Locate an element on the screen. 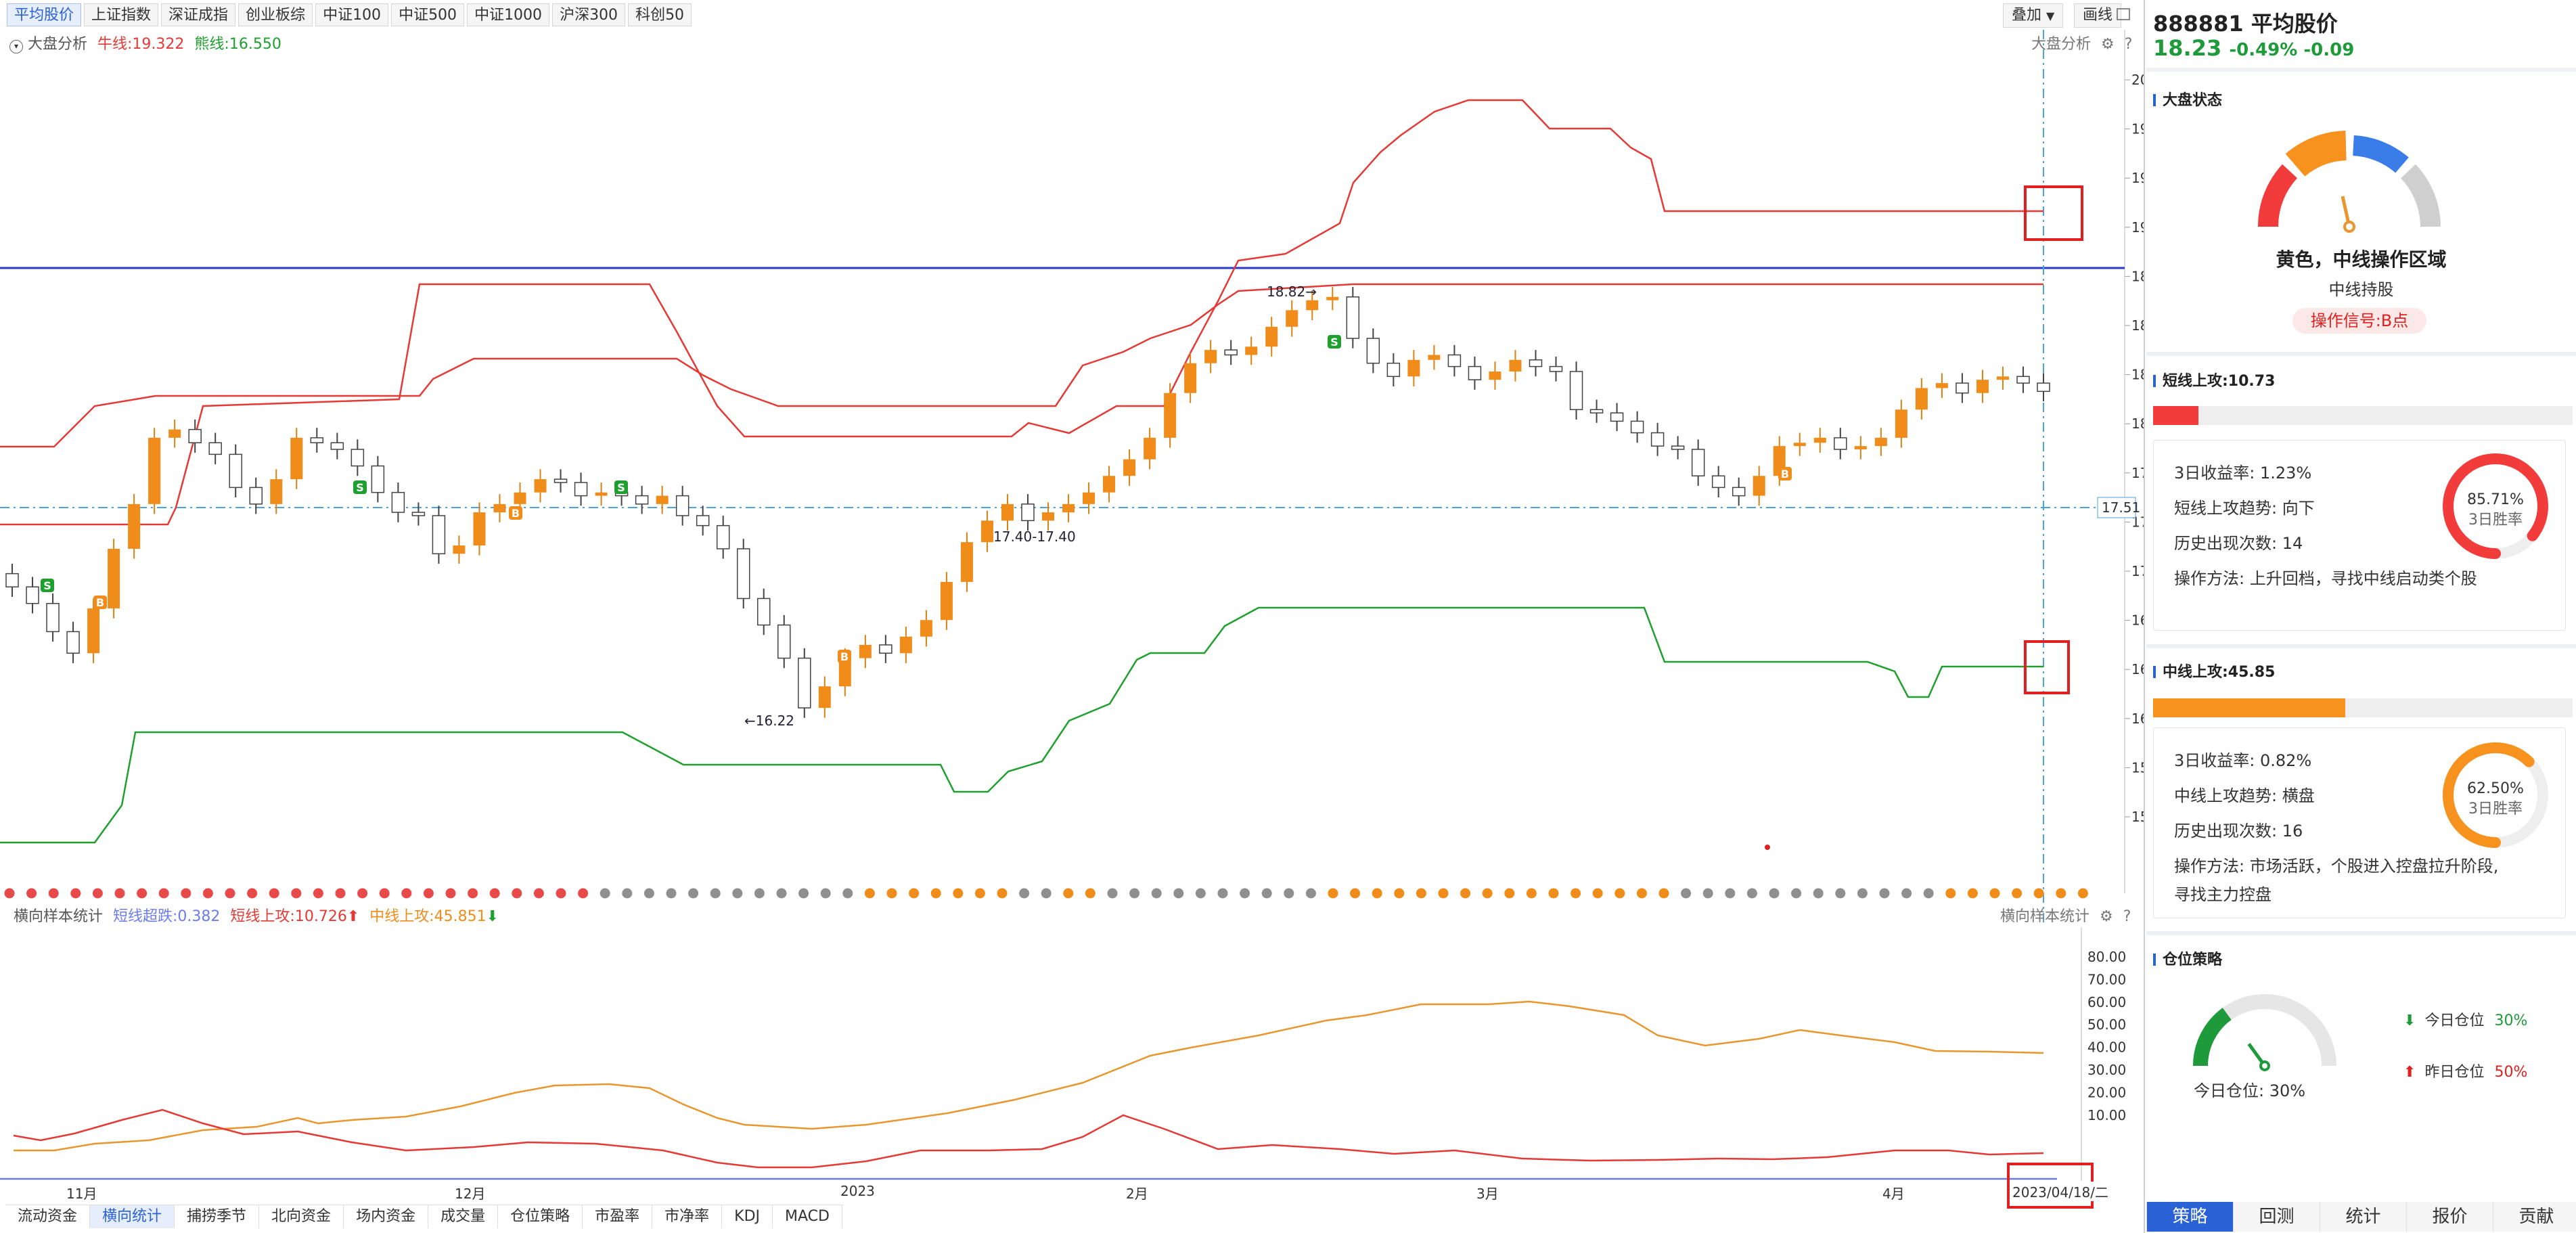  tab-kdj: KDJ is located at coordinates (747, 1216).